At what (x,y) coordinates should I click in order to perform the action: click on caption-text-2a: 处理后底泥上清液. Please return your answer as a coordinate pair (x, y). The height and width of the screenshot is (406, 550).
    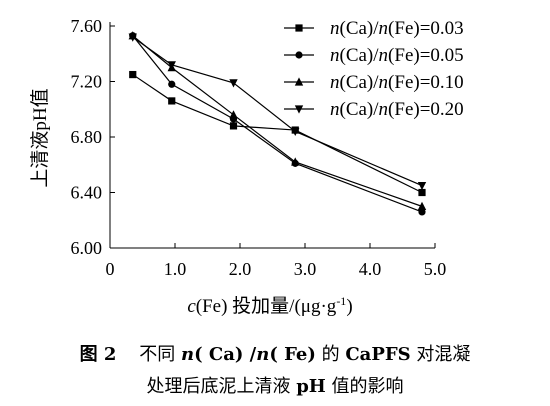
    Looking at the image, I should click on (221, 386).